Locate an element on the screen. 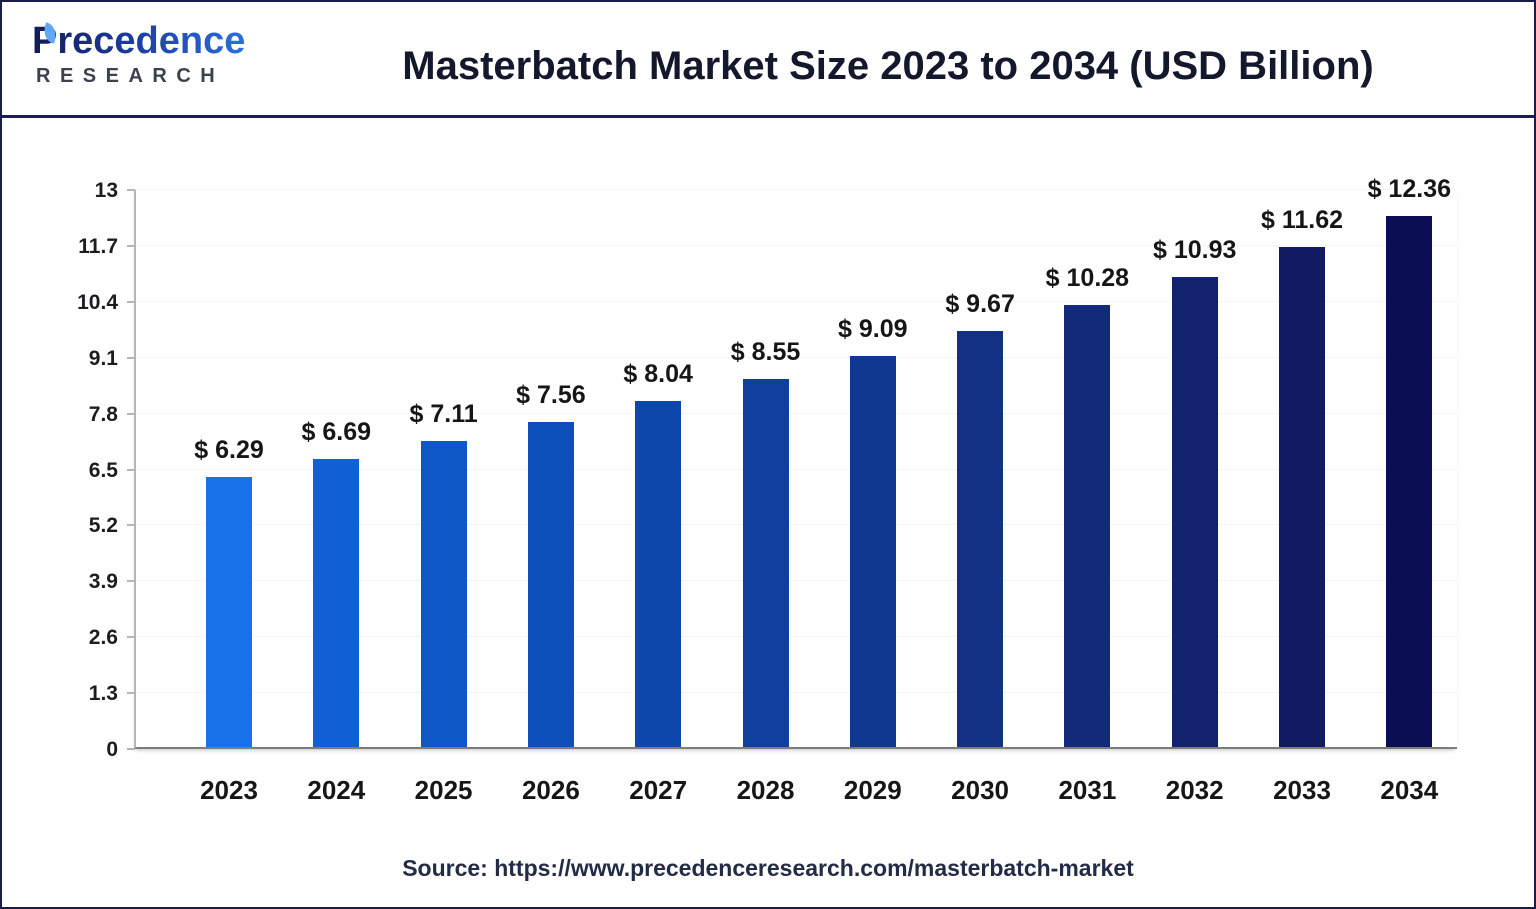  bar-value-label-2025: $ 7.11 is located at coordinates (443, 414).